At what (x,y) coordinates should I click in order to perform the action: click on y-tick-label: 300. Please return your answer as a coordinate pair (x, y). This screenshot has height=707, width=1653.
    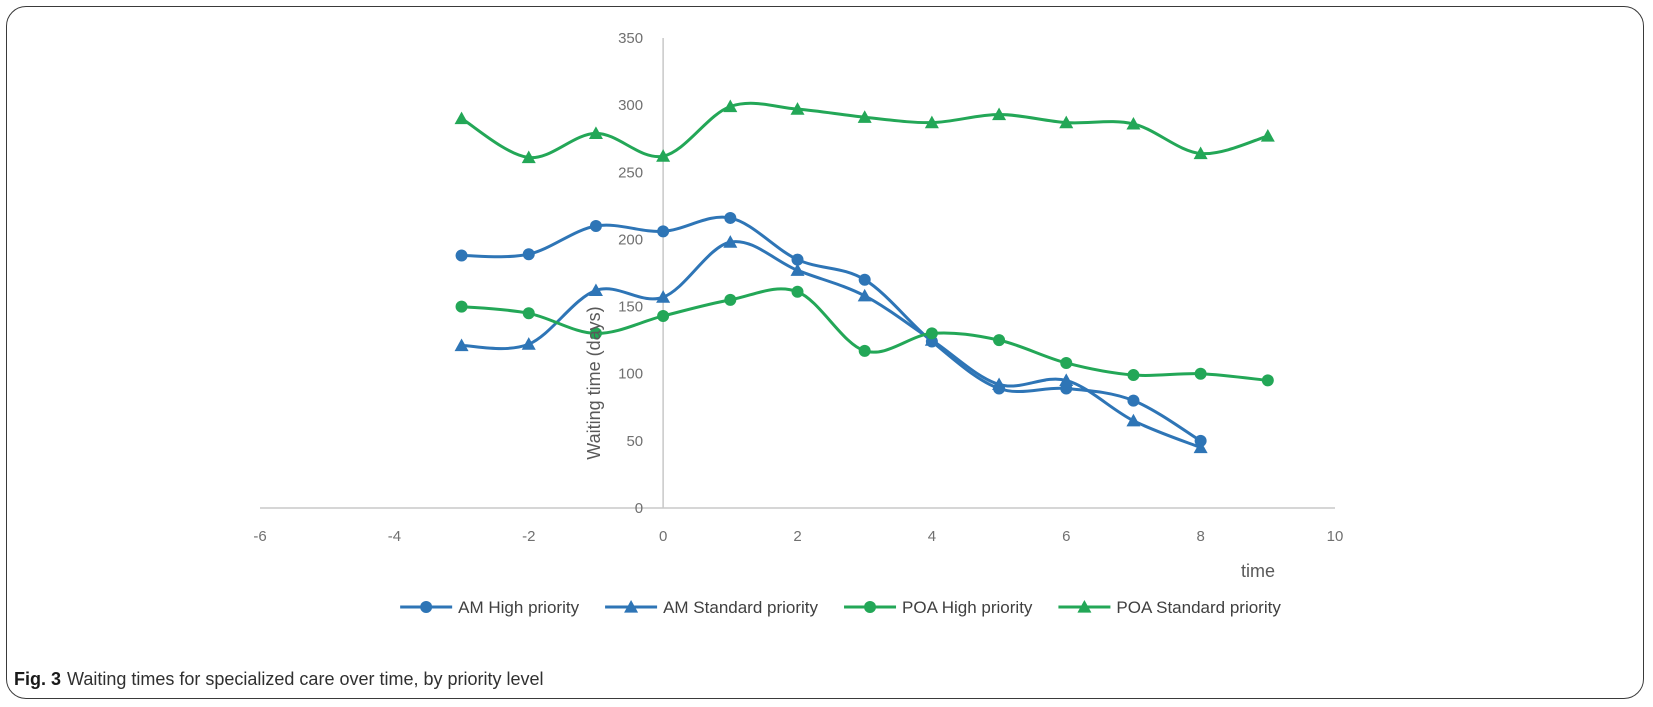
    Looking at the image, I should click on (630, 105).